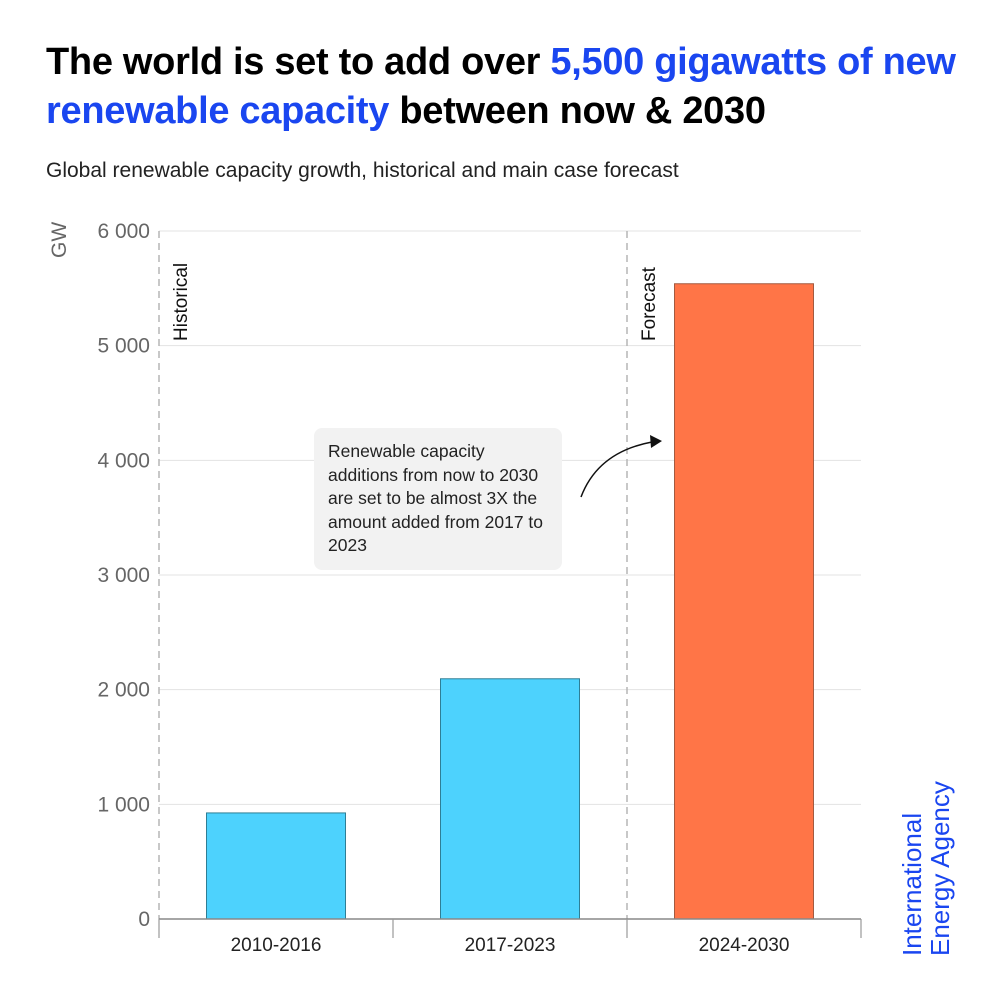 This screenshot has height=1000, width=1000. I want to click on annotation-arrow, so click(616, 469).